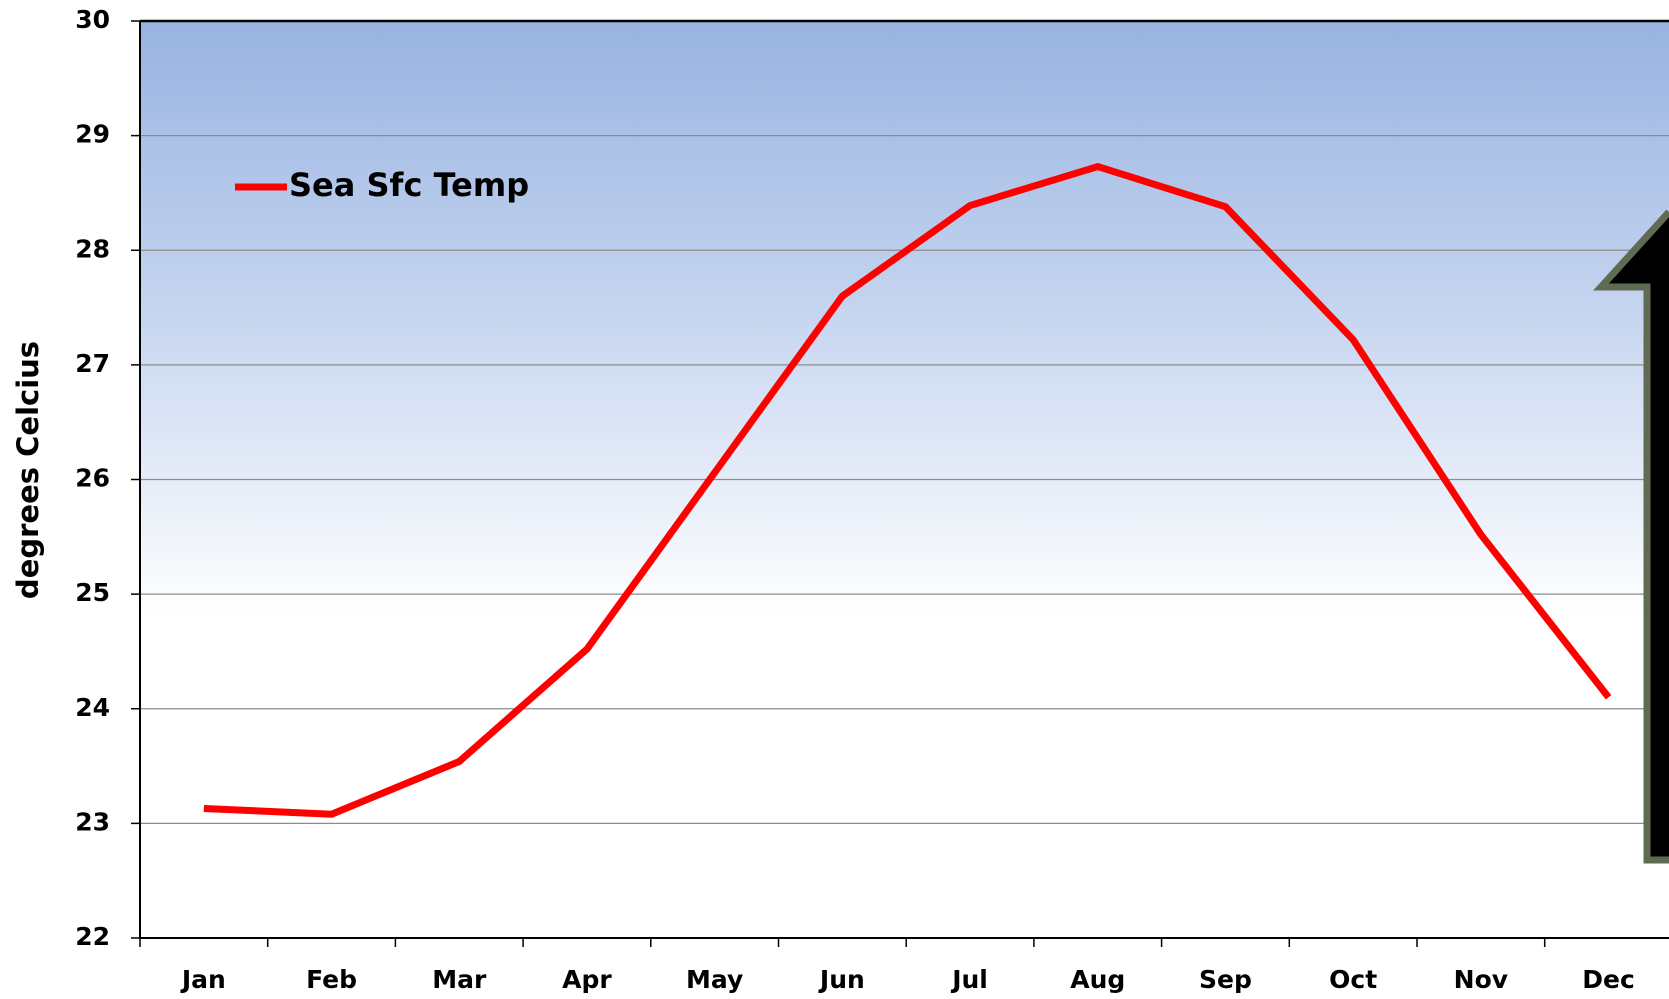  I want to click on x-tick-label: Apr, so click(587, 979).